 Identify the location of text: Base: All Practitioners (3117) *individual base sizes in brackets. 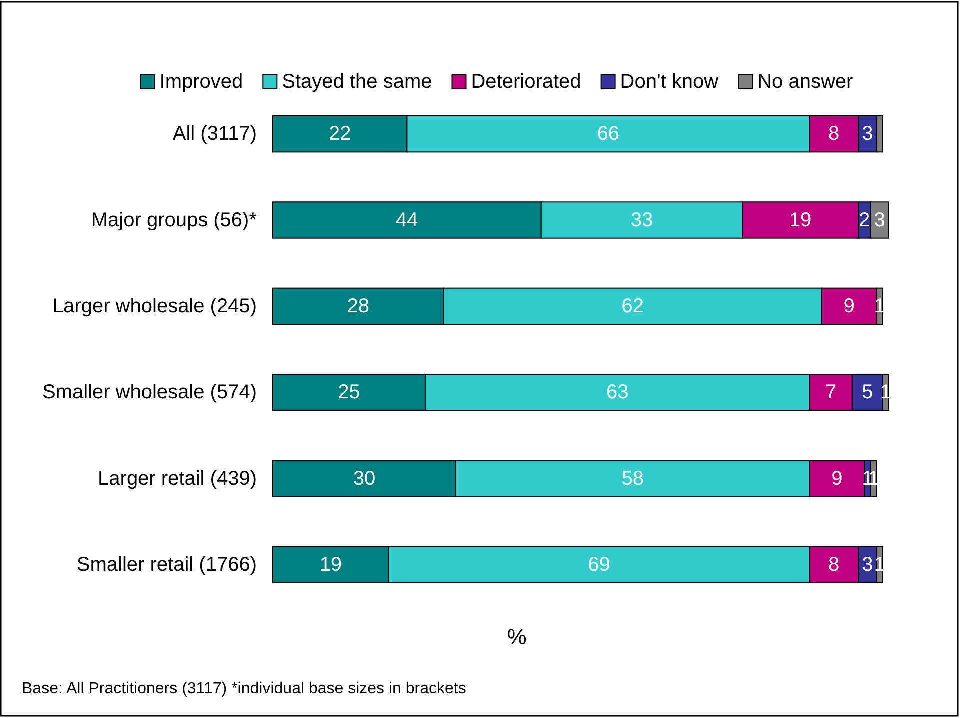
(244, 689).